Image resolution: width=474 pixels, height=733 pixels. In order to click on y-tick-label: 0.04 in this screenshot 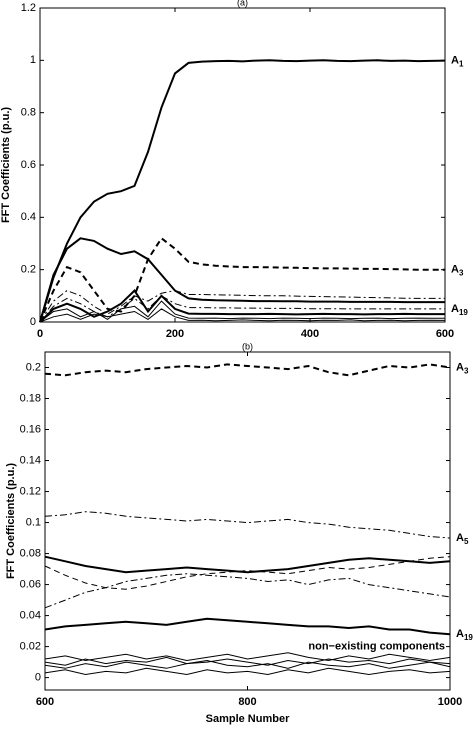, I will do `click(30, 615)`.